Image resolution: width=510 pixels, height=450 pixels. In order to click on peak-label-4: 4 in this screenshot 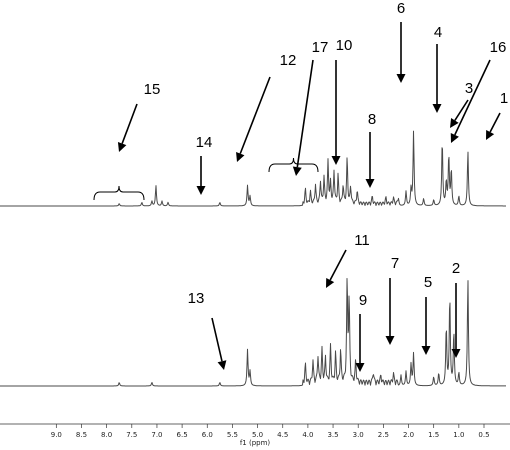, I will do `click(438, 32)`.